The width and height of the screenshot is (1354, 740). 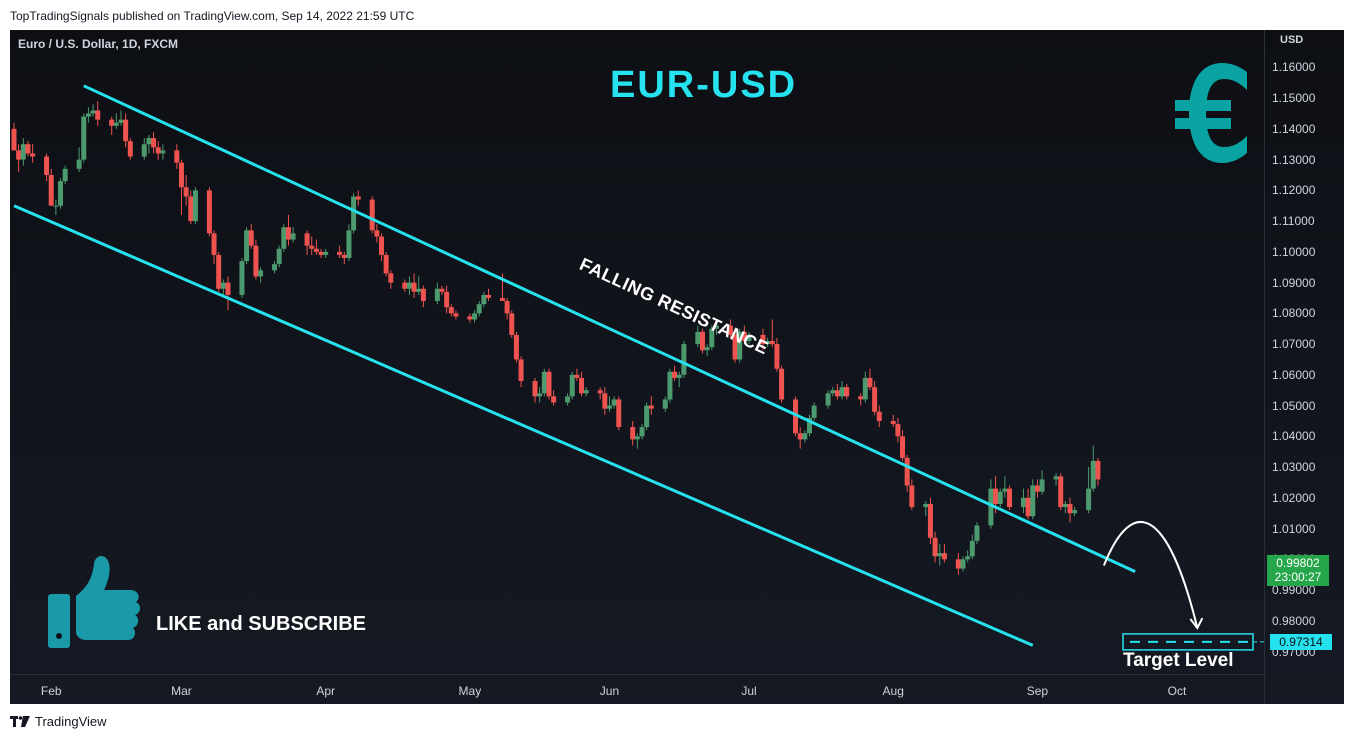 I want to click on thumbs-up-icon, so click(x=94, y=602).